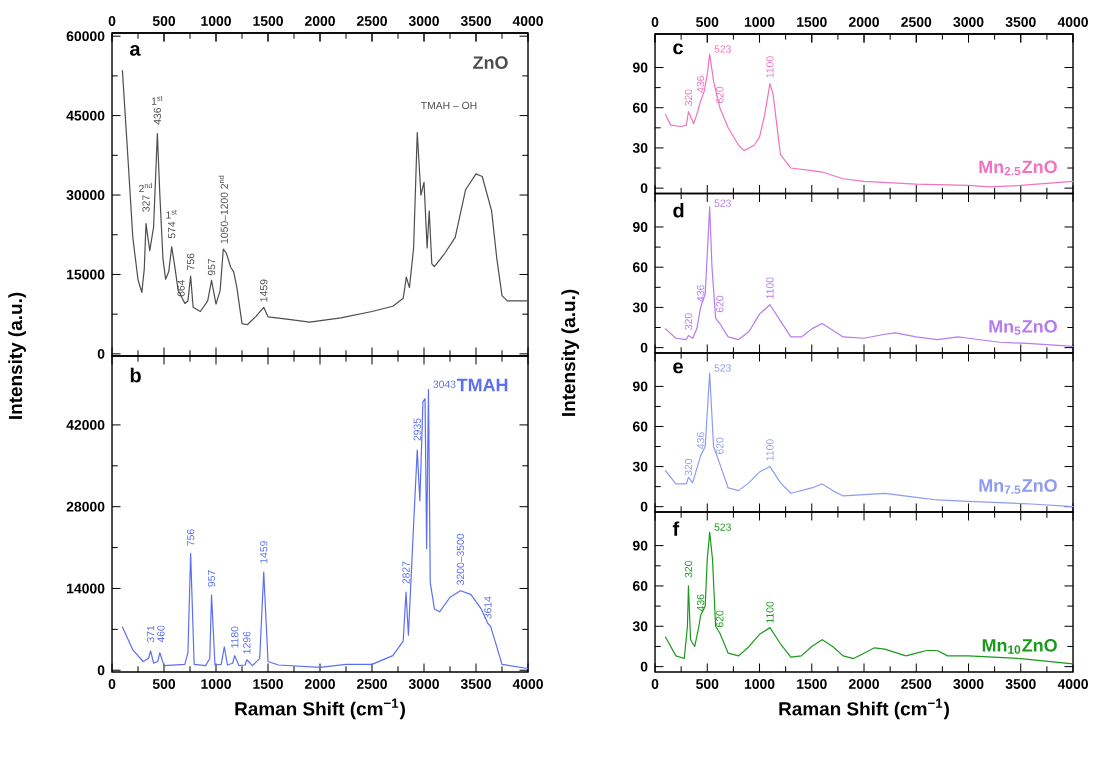 This screenshot has width=1100, height=760. I want to click on series-label: Mn$_{10}$ZnO, so click(1019, 646).